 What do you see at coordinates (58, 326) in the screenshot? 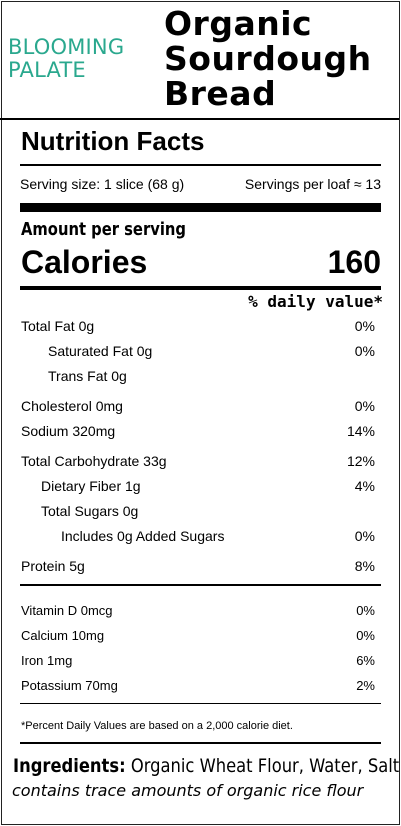
I see `nutrient-label: Total Fat 0g` at bounding box center [58, 326].